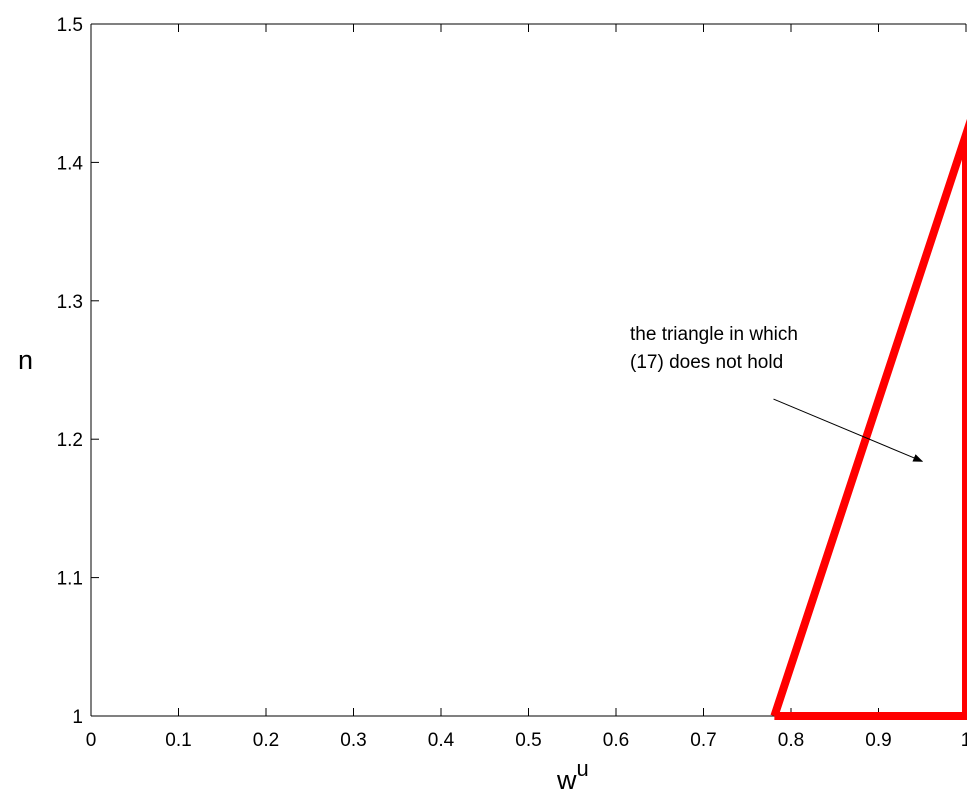 The height and width of the screenshot is (792, 967). I want to click on y-tick-label: 1.4, so click(70, 163).